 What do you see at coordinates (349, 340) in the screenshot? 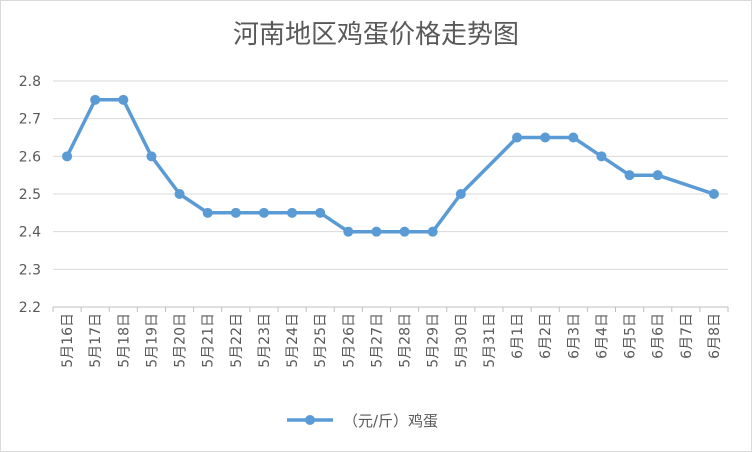
I see `x-tick-label: 5月26日` at bounding box center [349, 340].